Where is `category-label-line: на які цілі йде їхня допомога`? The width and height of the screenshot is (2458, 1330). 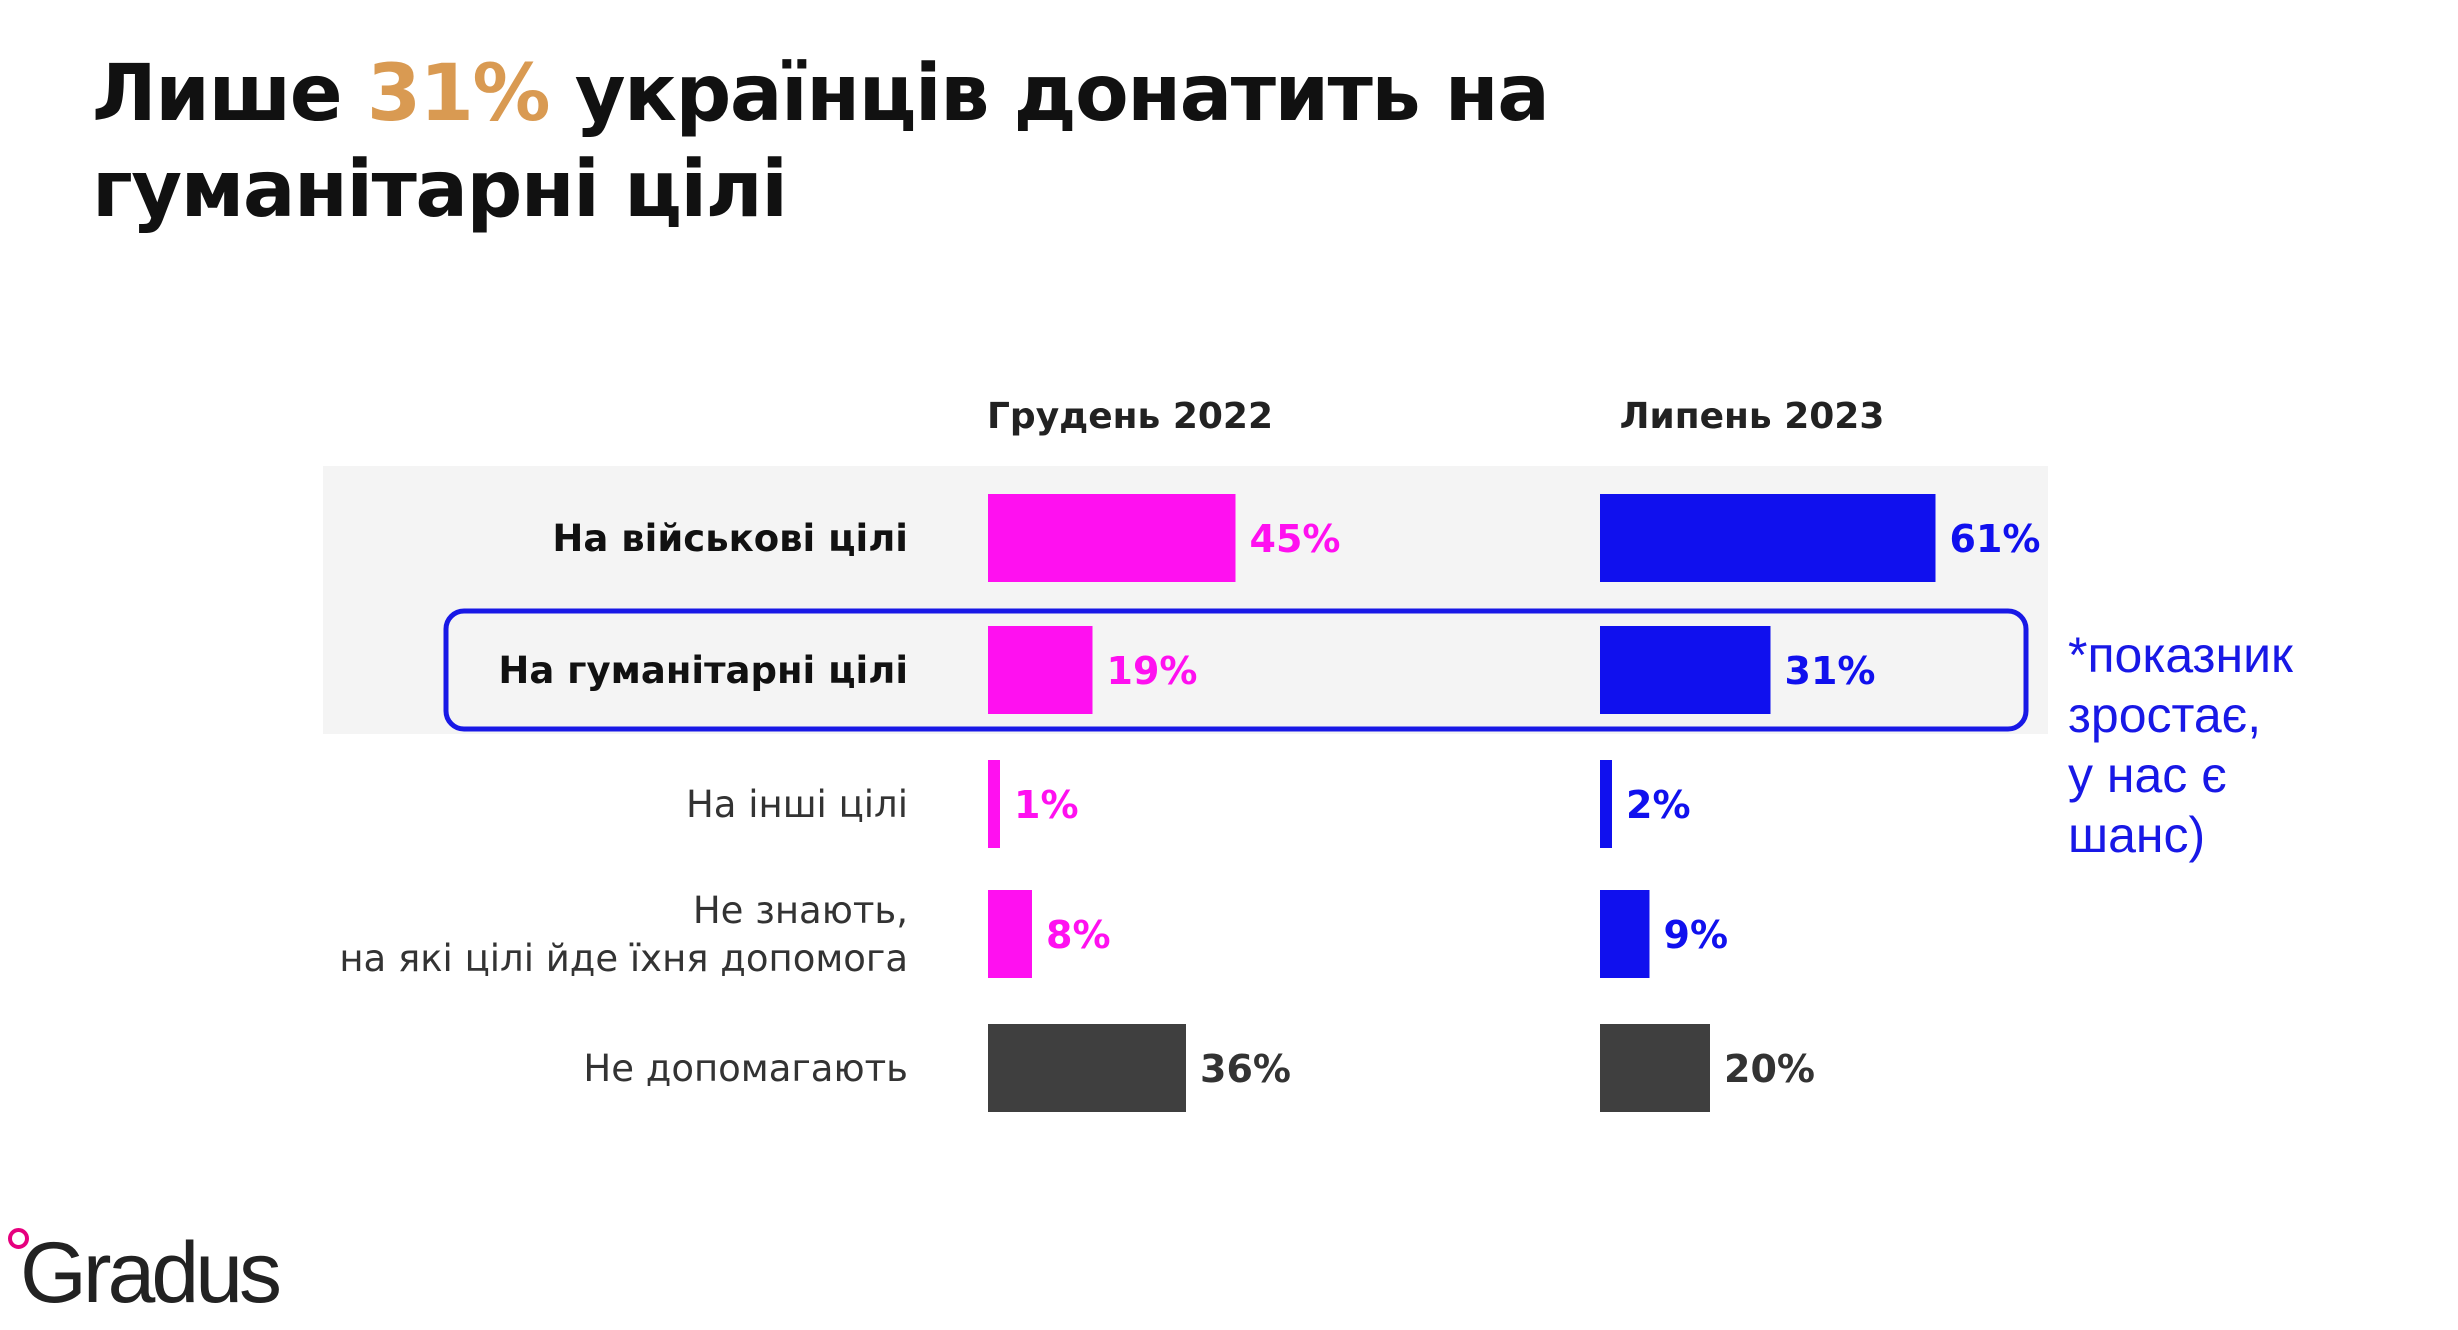
category-label-line: на які цілі йде їхня допомога is located at coordinates (623, 958).